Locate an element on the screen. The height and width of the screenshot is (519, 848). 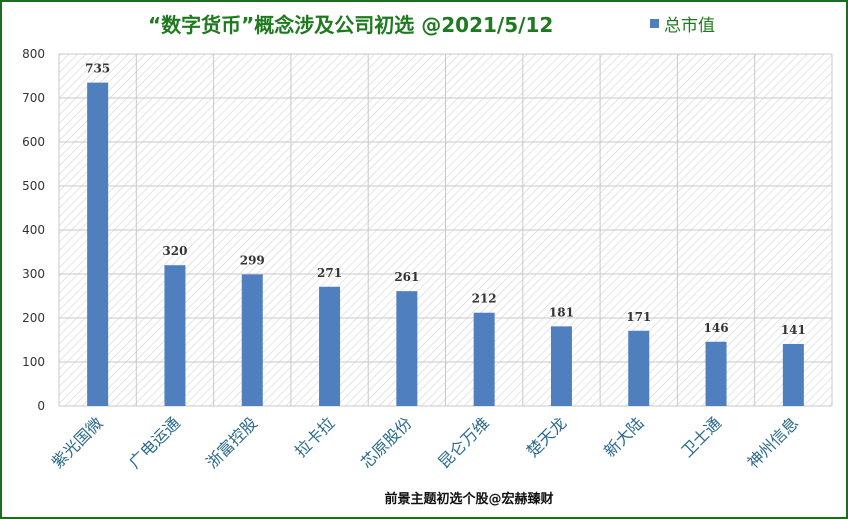
x-tick-label: 浙富控股 is located at coordinates (231, 442).